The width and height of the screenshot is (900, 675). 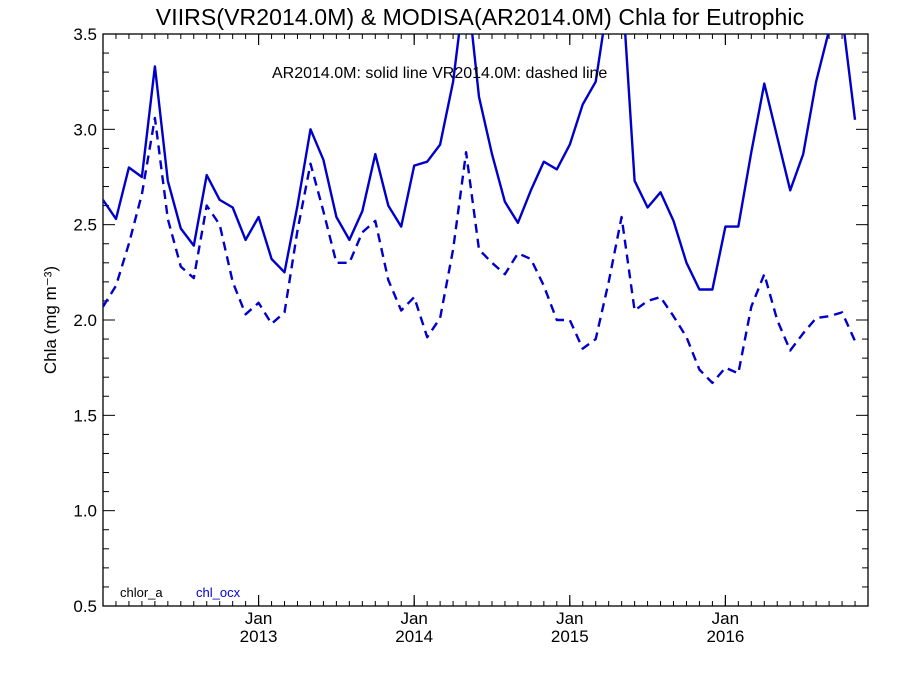 I want to click on y-axis-label: Chla (mg m⁻³), so click(x=50, y=320).